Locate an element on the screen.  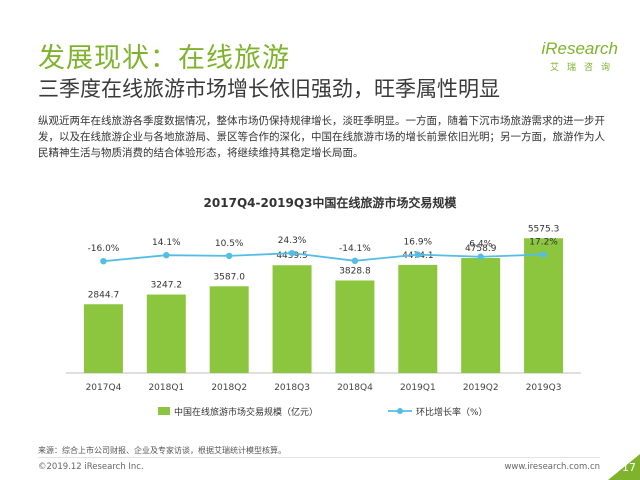
growth-rate-line is located at coordinates (323, 257).